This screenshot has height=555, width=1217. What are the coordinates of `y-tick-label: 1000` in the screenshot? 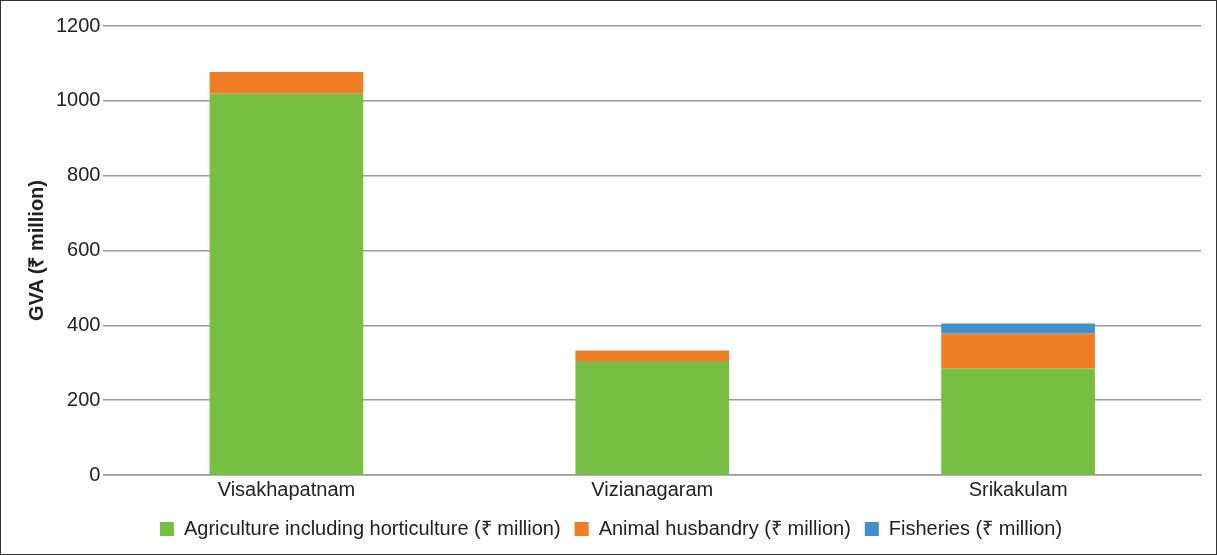 It's located at (78, 99).